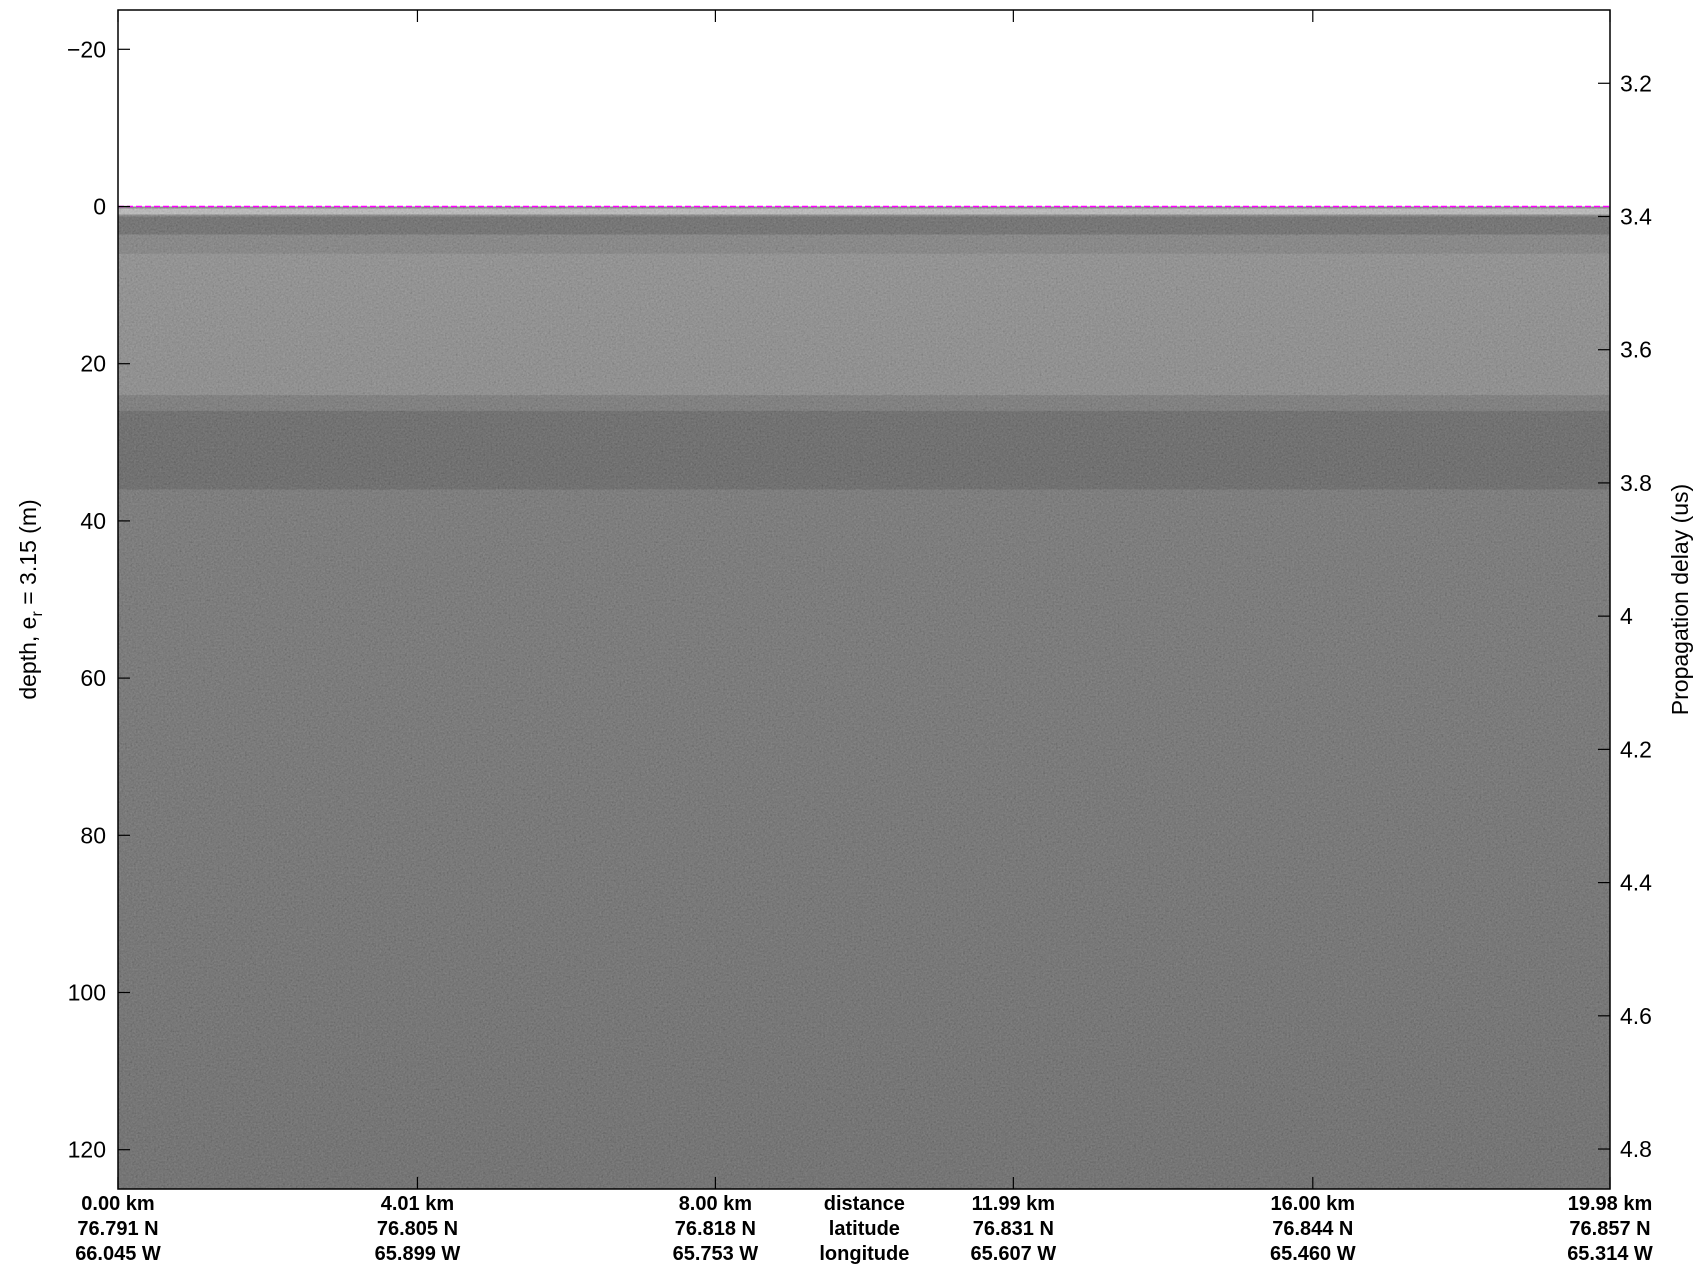 The image size is (1703, 1265). What do you see at coordinates (1312, 1229) in the screenshot?
I see `latitude-label: 76.844 N` at bounding box center [1312, 1229].